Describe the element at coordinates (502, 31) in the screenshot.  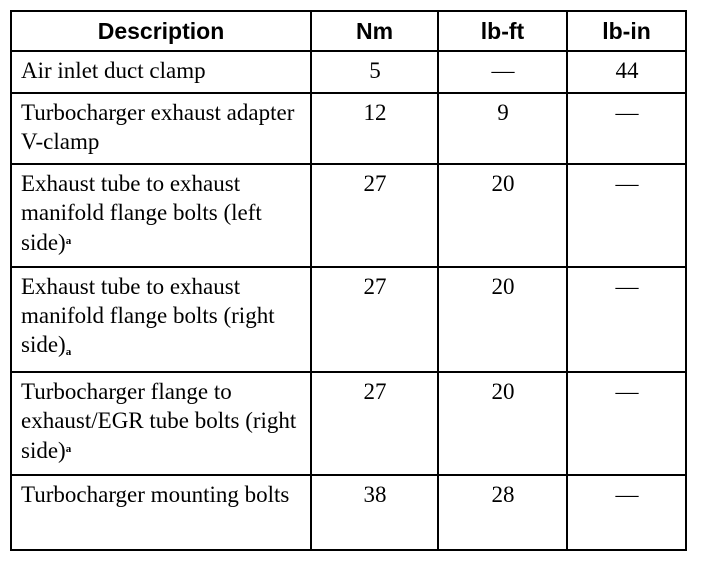
I see `header-lb-ft: lb-ft` at that location.